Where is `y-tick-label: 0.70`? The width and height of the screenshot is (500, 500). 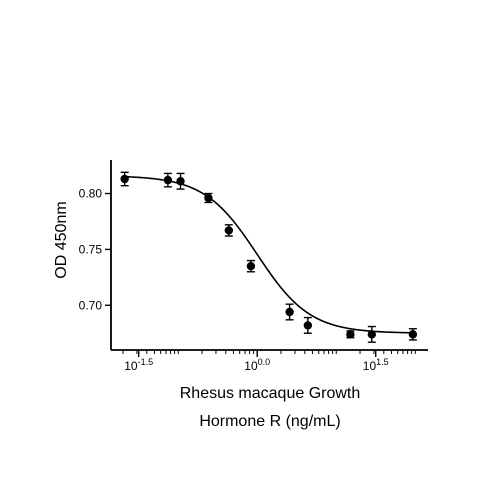 y-tick-label: 0.70 is located at coordinates (91, 305).